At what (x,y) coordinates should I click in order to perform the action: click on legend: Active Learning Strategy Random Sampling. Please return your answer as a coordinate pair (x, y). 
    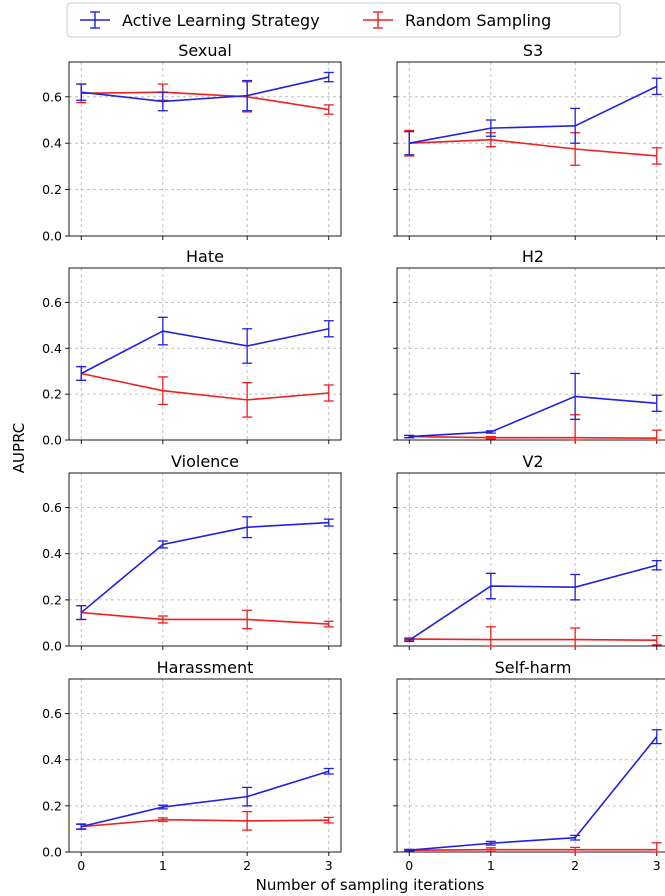
    Looking at the image, I should click on (343, 20).